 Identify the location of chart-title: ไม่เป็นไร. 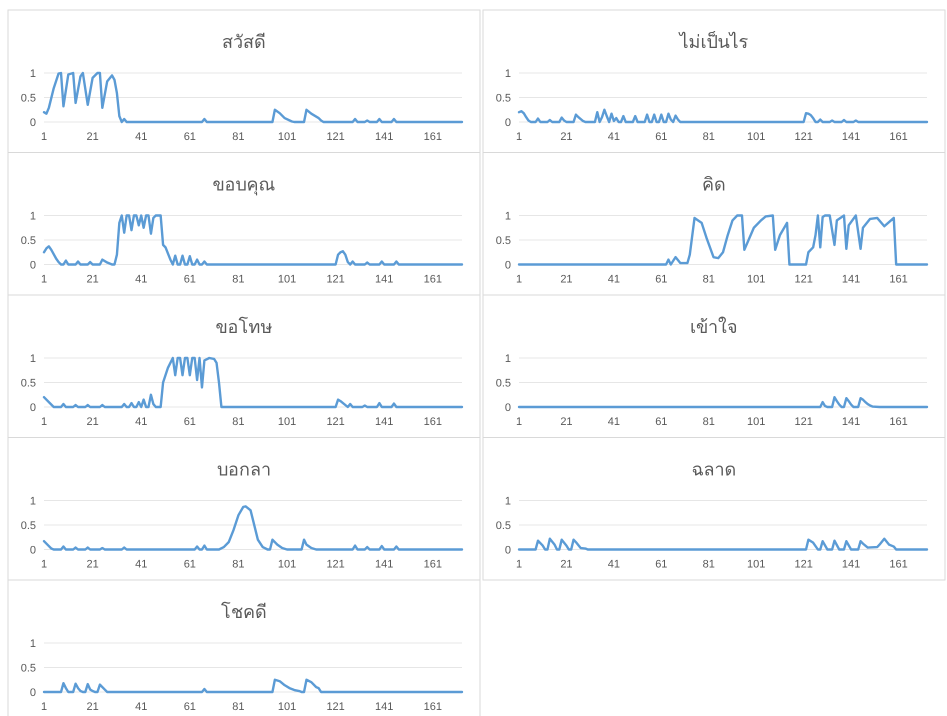
(713, 41).